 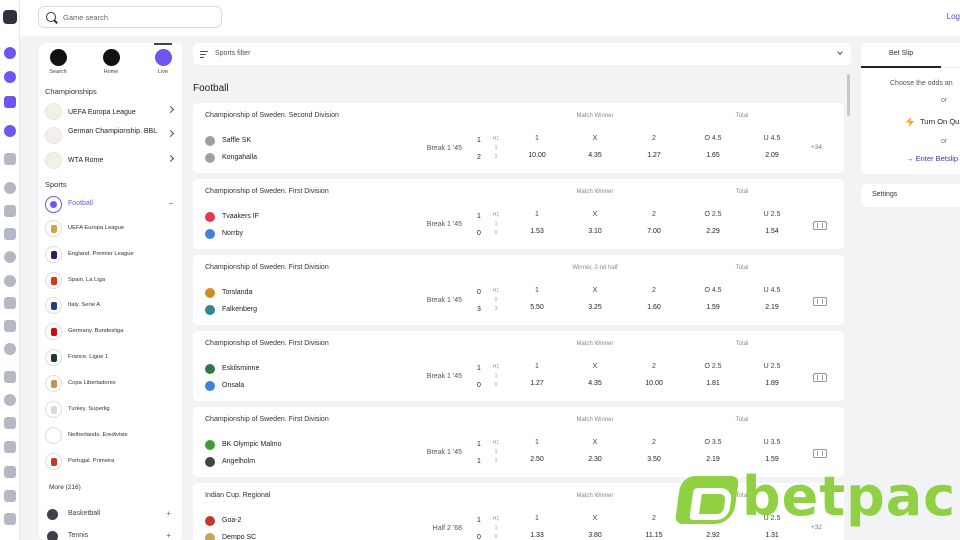 What do you see at coordinates (335, 463) in the screenshot?
I see `away-team-row: Angelholm` at bounding box center [335, 463].